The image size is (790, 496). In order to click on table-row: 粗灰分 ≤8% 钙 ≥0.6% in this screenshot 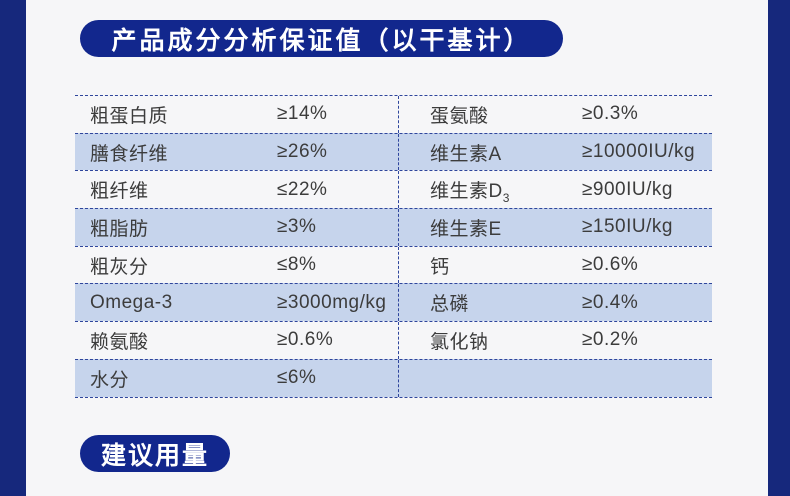, I will do `click(393, 264)`.